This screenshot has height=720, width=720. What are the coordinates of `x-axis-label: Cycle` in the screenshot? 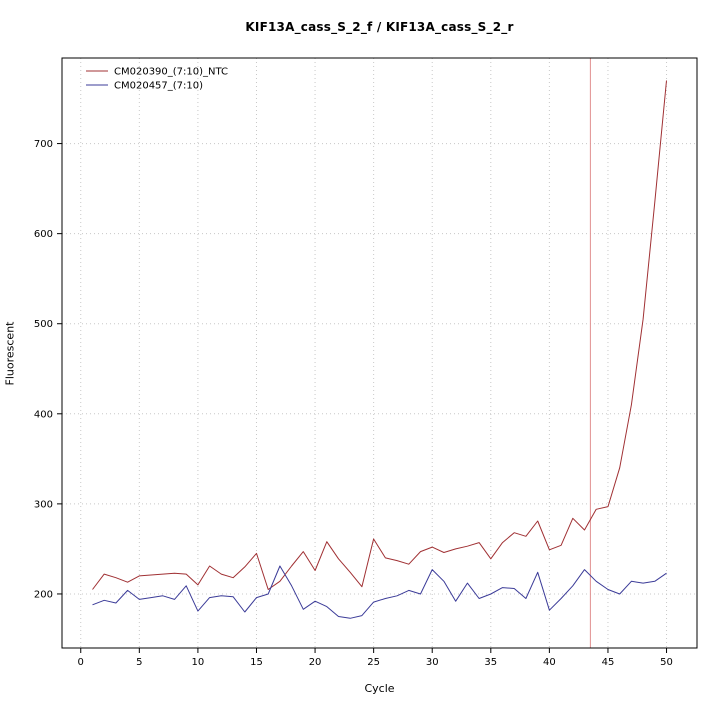 It's located at (379, 688).